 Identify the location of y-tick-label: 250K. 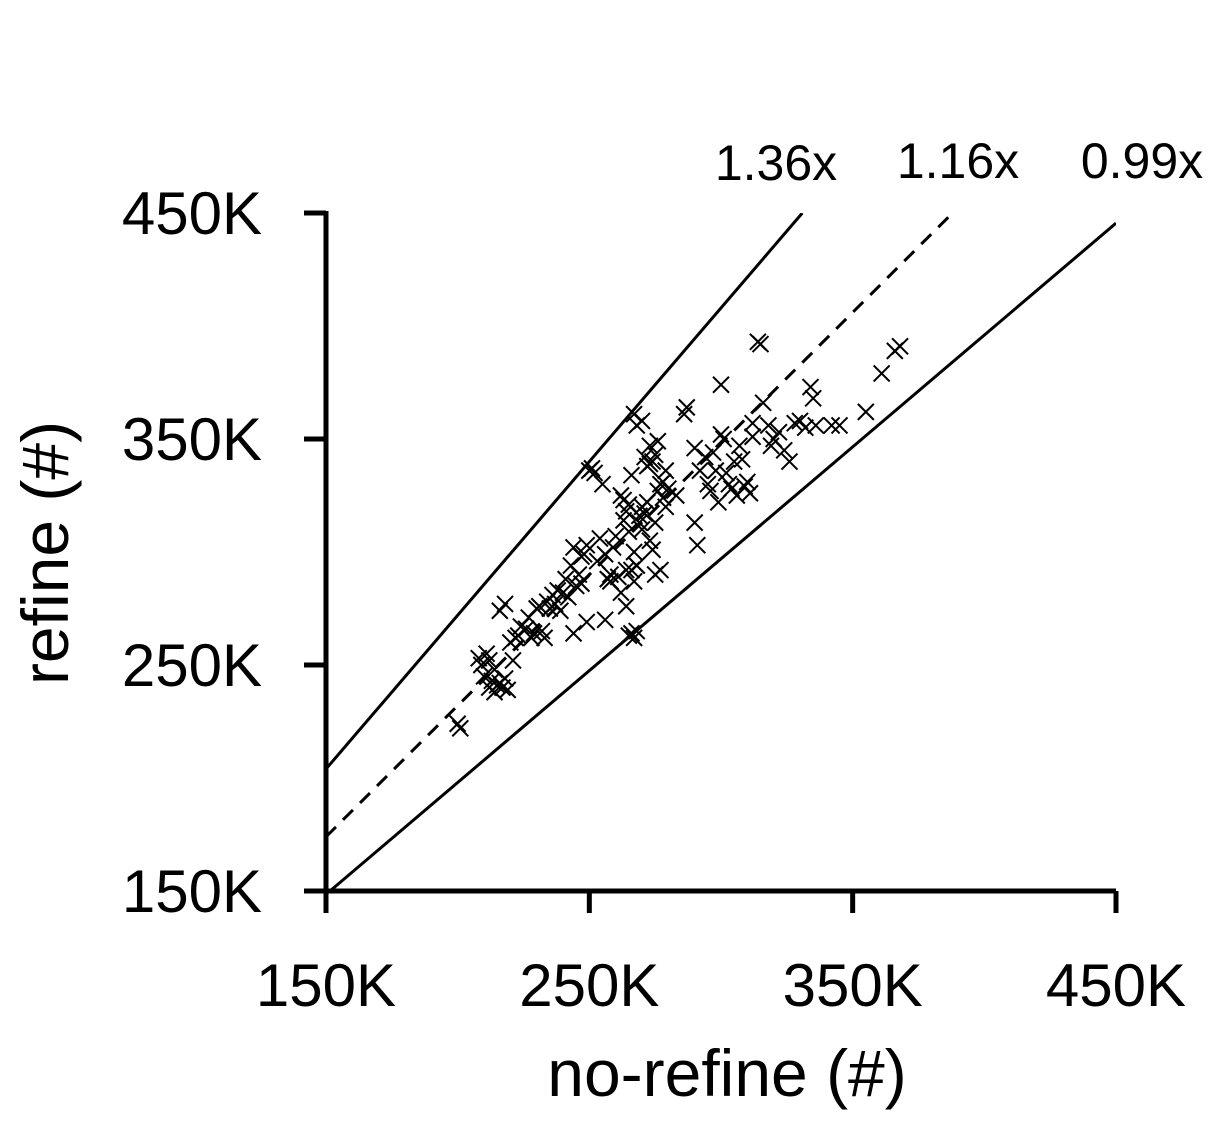
(192, 665).